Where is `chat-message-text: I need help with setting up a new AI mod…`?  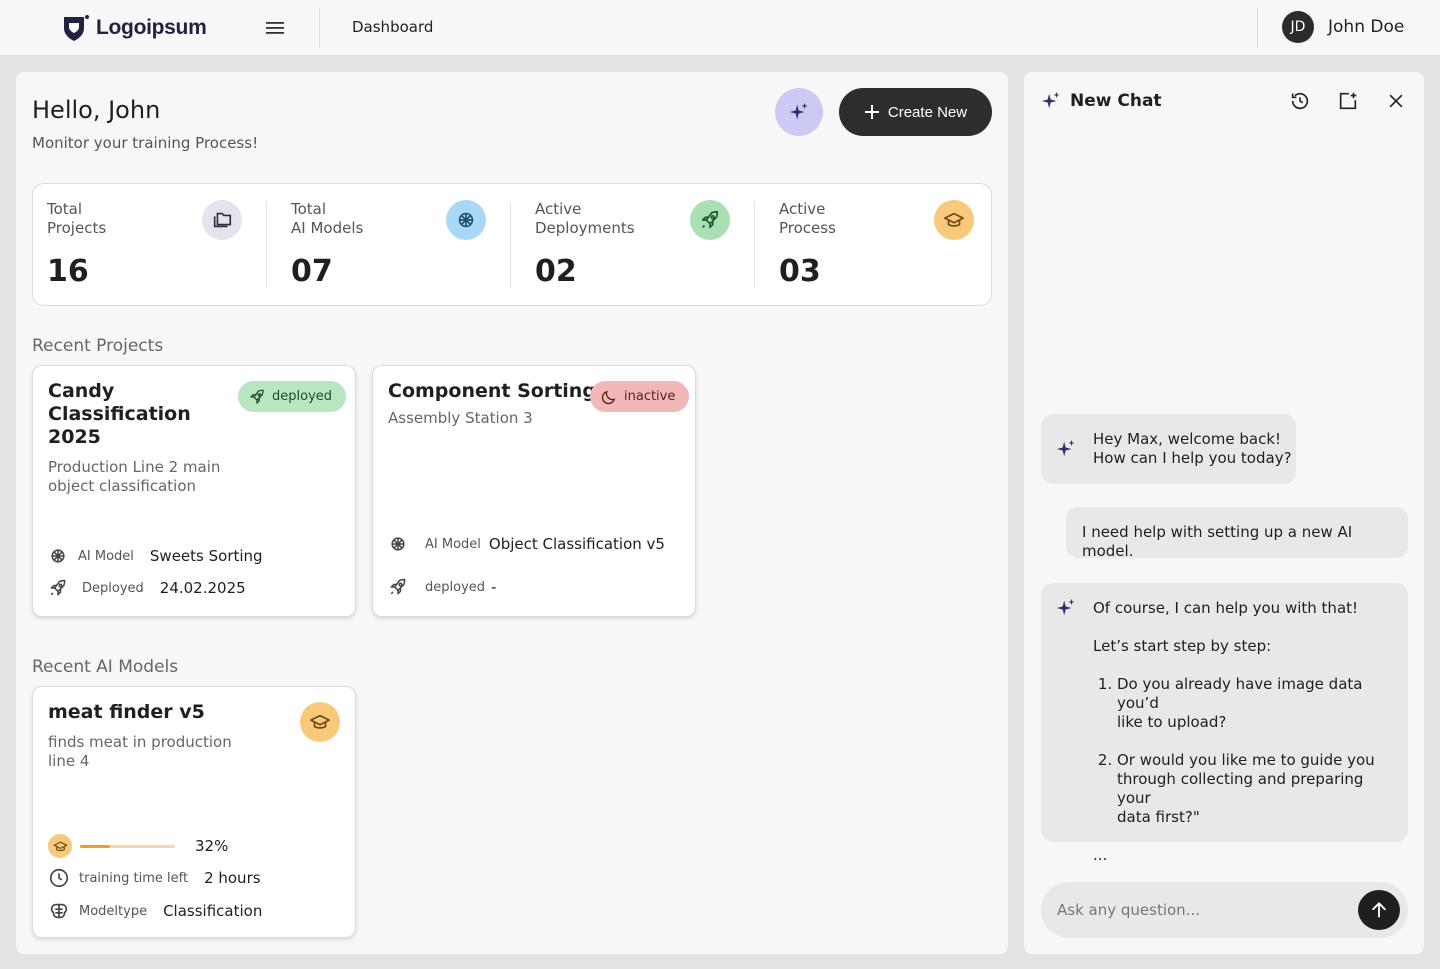
chat-message-text: I need help with setting up a new AI mod… is located at coordinates (1217, 541).